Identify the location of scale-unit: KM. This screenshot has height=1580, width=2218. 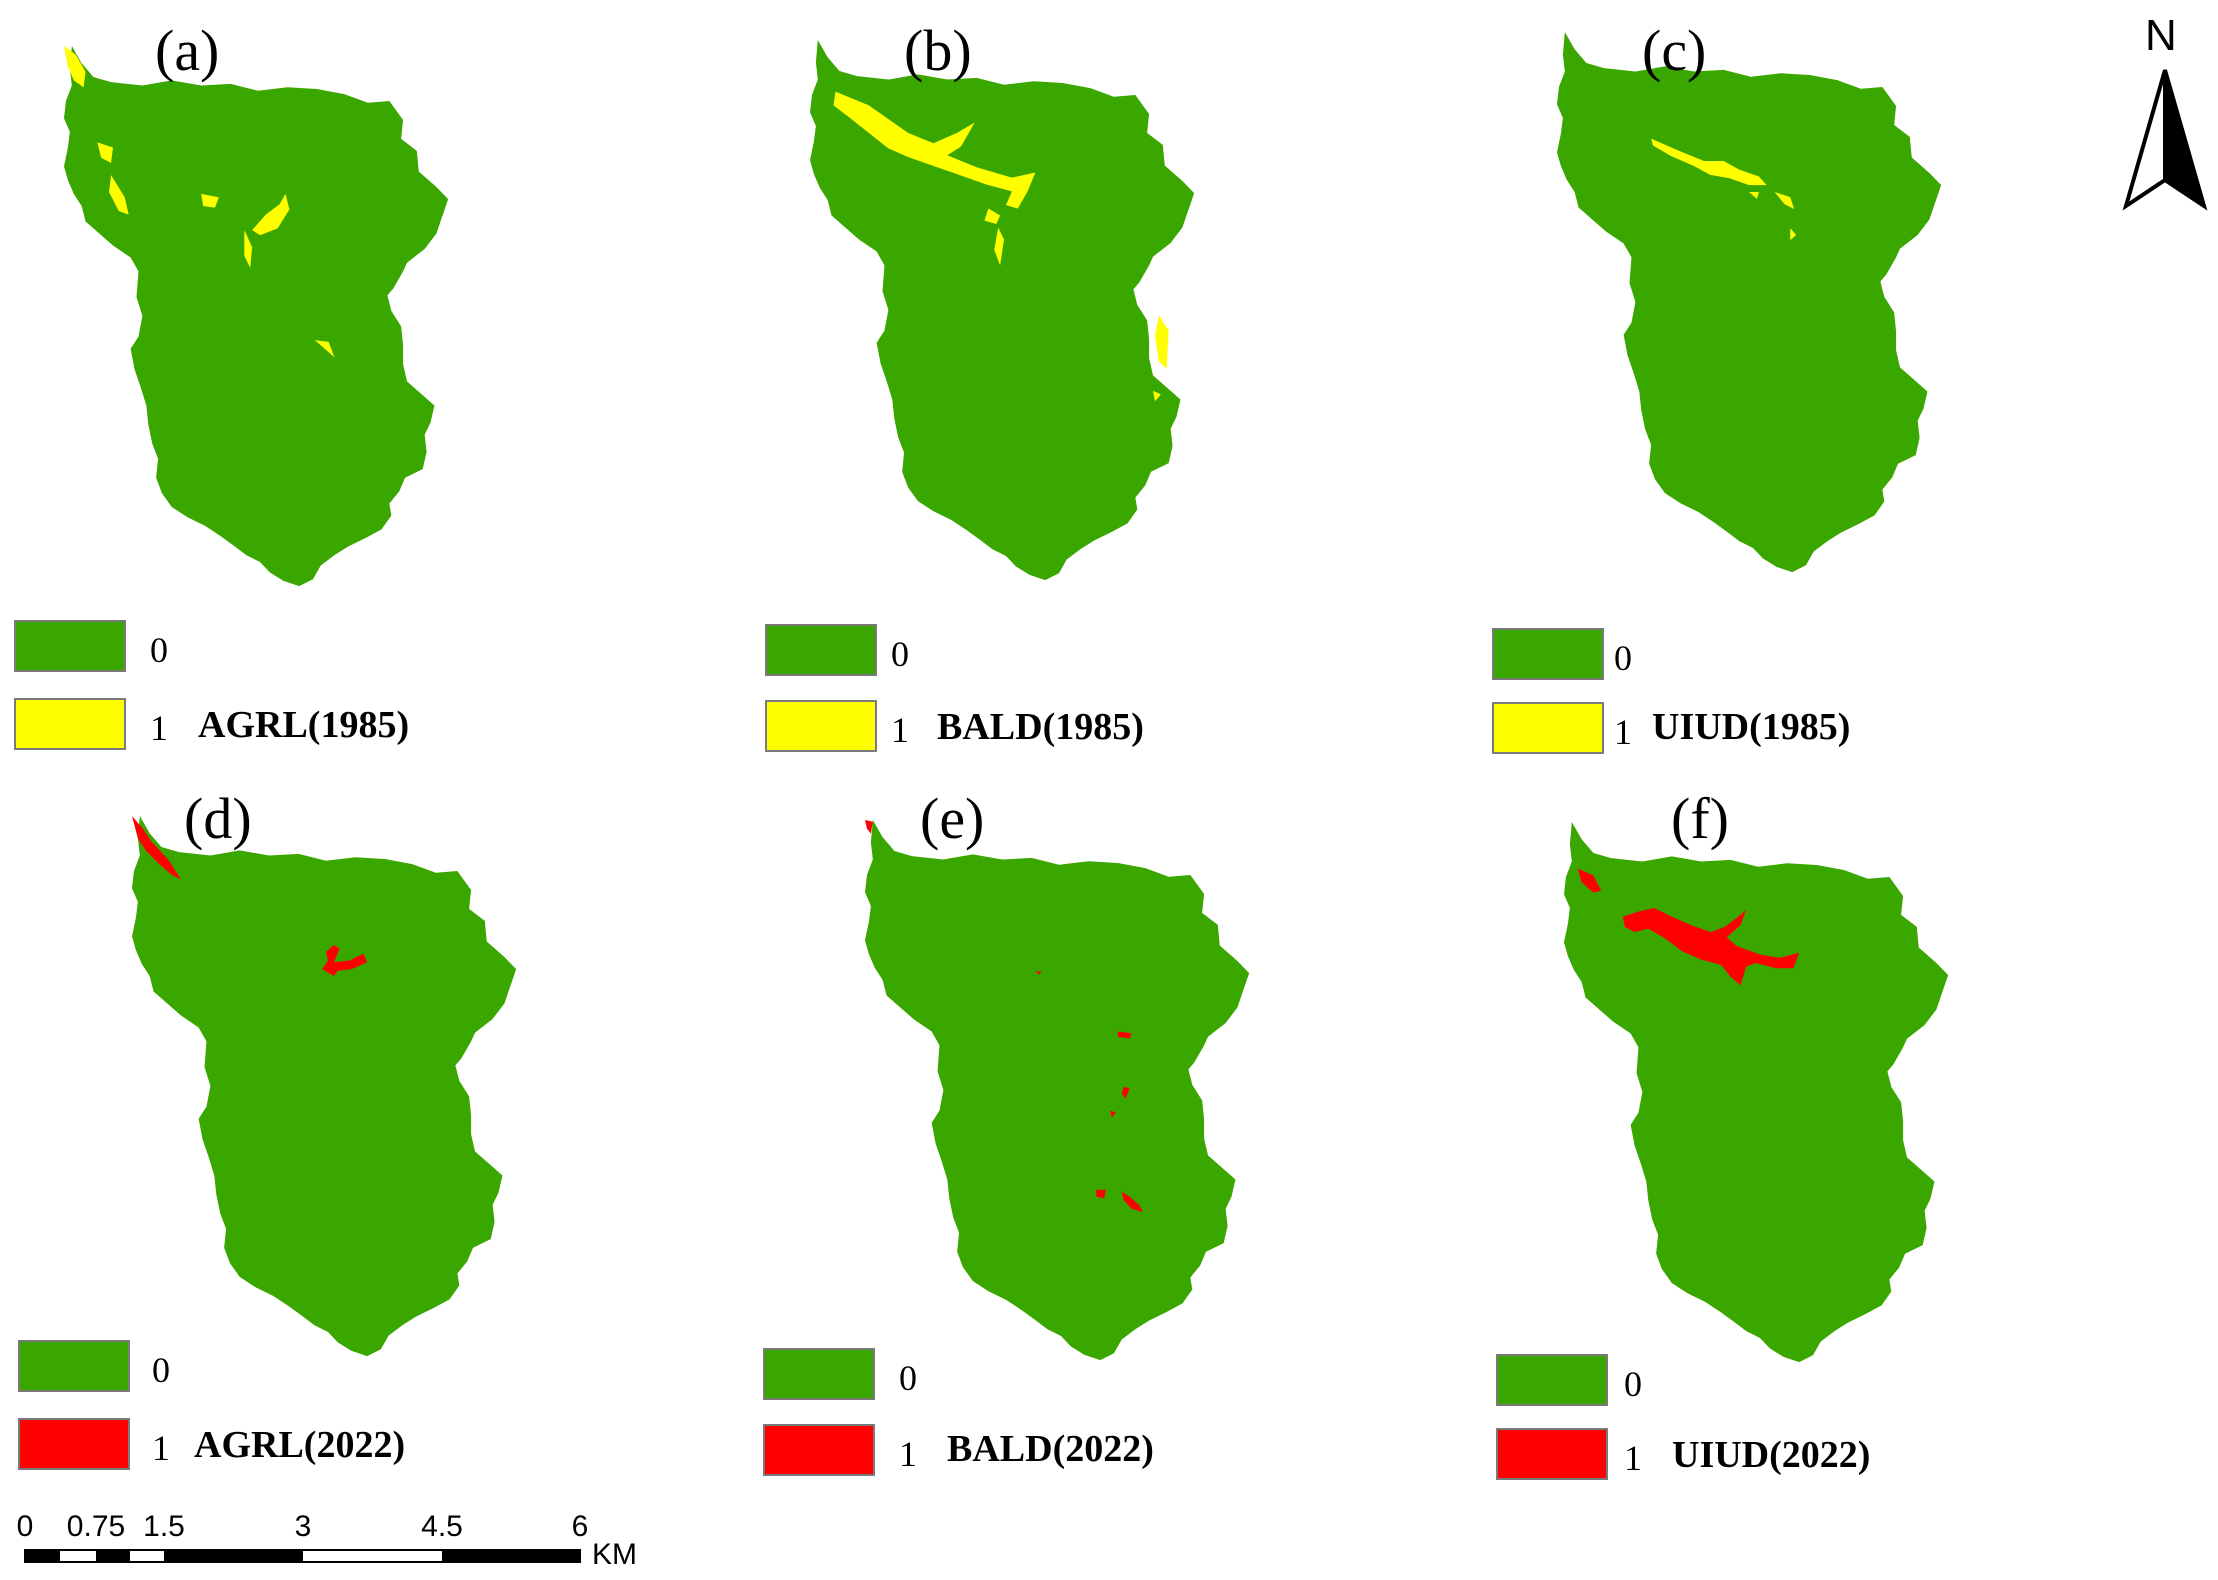
(614, 1554).